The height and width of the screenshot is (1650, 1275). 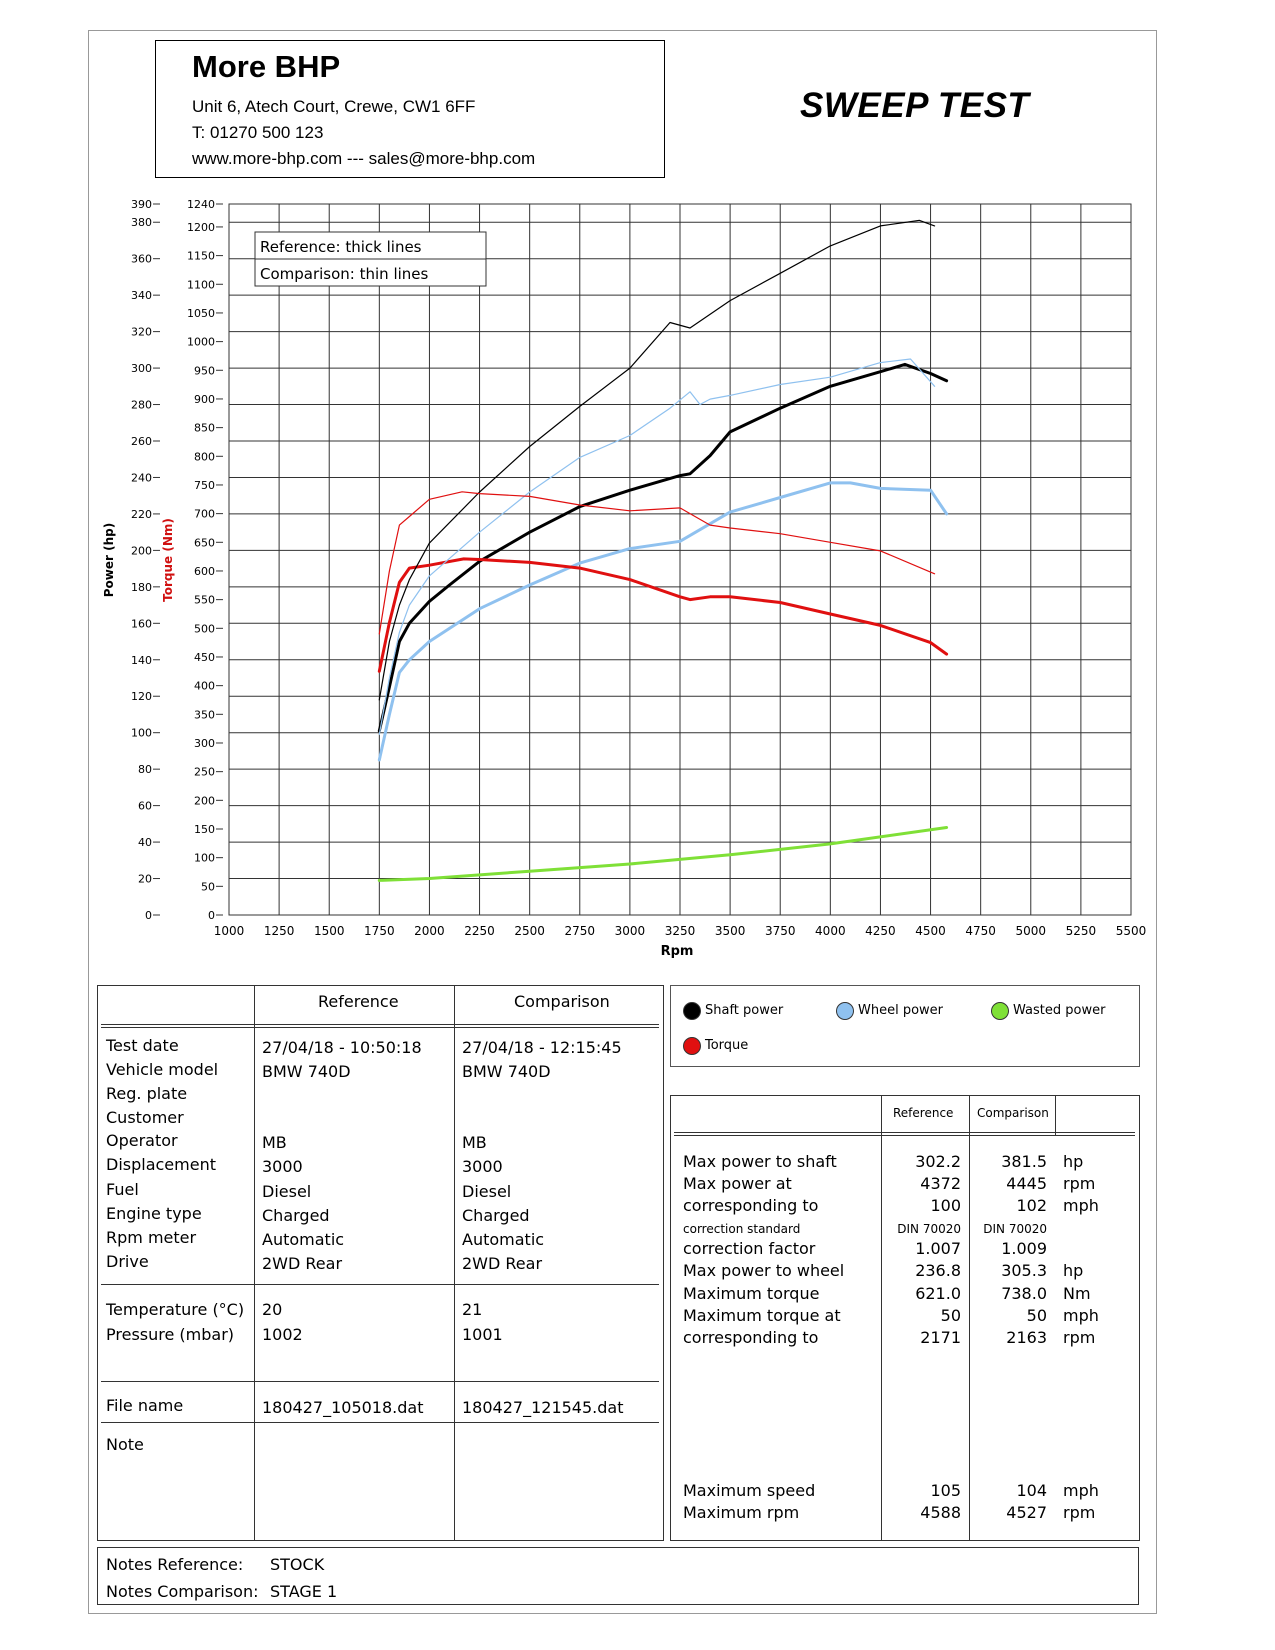 What do you see at coordinates (287, 1191) in the screenshot?
I see `info-reference-value: Diesel` at bounding box center [287, 1191].